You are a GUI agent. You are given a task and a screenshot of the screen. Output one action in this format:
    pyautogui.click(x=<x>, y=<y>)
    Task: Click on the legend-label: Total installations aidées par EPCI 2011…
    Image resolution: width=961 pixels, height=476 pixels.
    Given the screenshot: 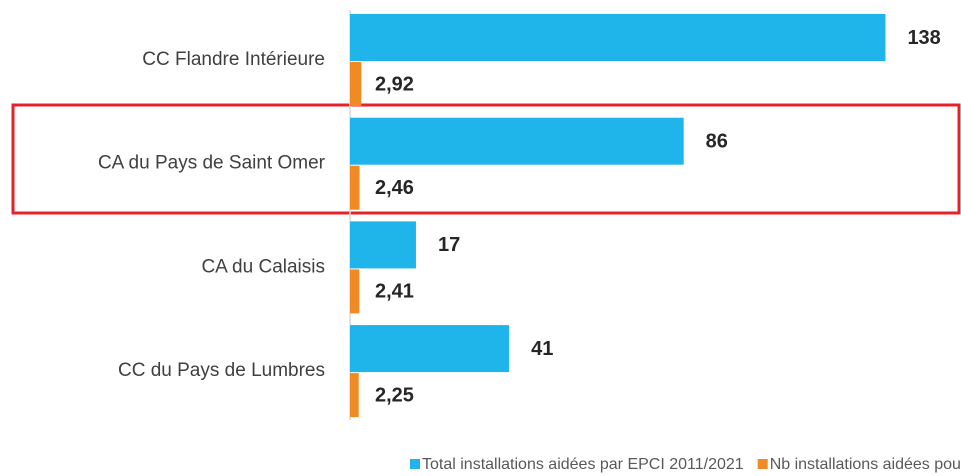 What is the action you would take?
    pyautogui.click(x=583, y=464)
    